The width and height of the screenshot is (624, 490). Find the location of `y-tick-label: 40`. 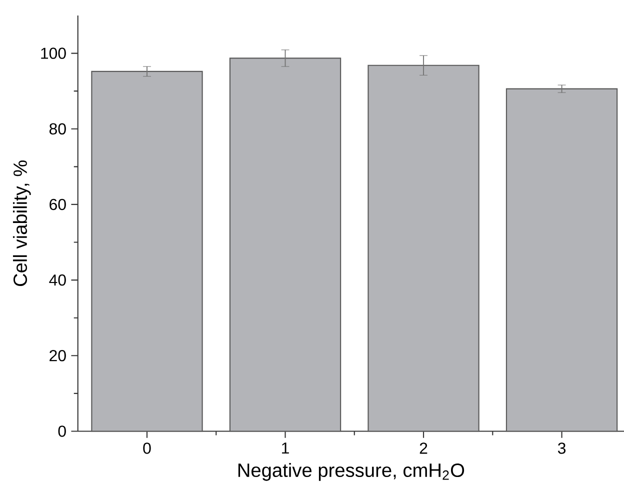

y-tick-label: 40 is located at coordinates (57, 280).